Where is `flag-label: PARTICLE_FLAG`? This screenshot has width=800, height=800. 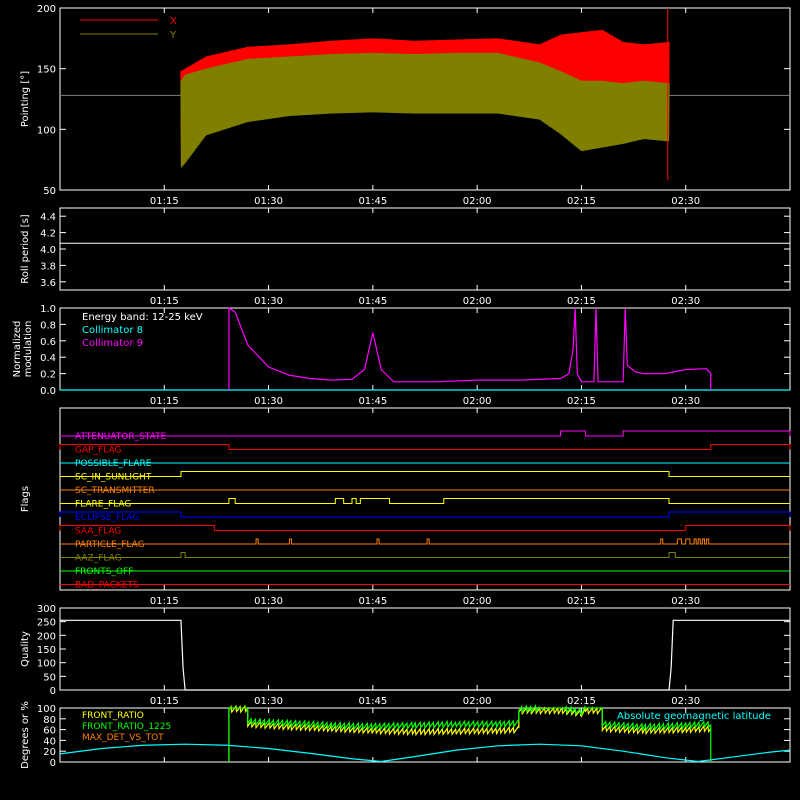
flag-label: PARTICLE_FLAG is located at coordinates (110, 545).